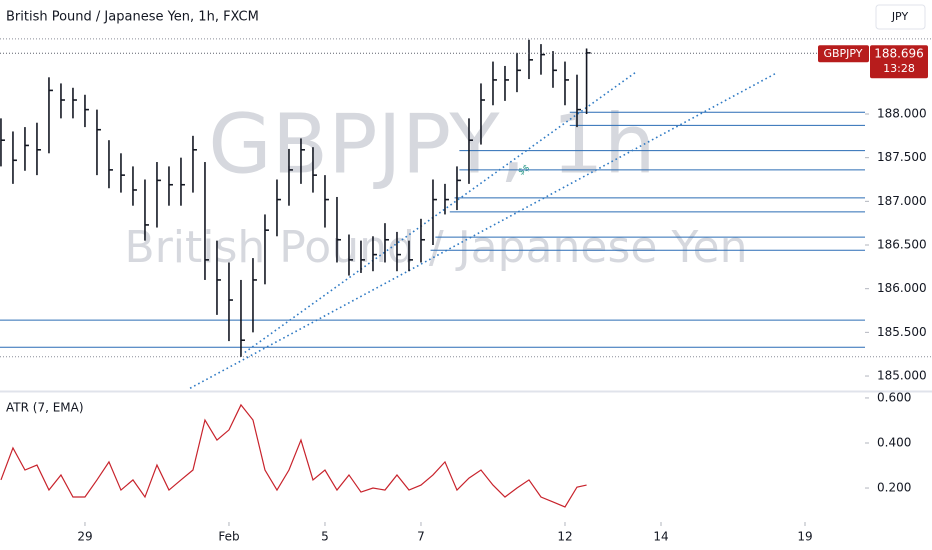  I want to click on symbol-label-box, so click(843, 54).